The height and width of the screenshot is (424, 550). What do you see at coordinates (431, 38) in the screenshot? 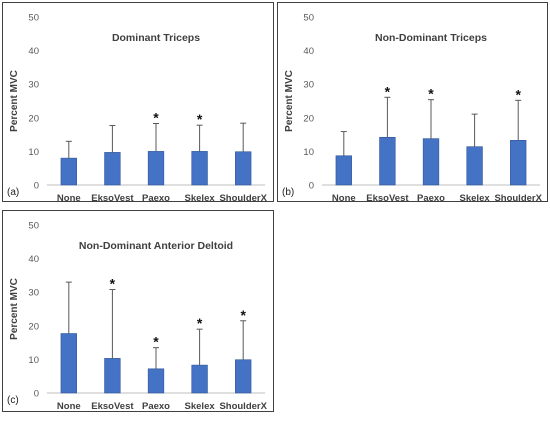
I see `chart-title: Non-Dominant Triceps` at bounding box center [431, 38].